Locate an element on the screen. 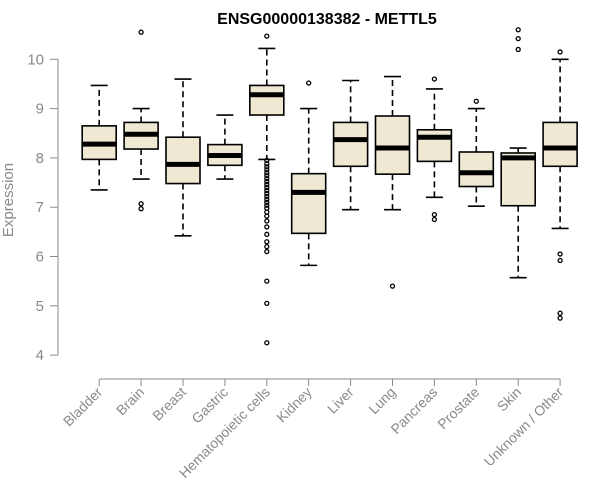  x-tick-label: Skin is located at coordinates (509, 399).